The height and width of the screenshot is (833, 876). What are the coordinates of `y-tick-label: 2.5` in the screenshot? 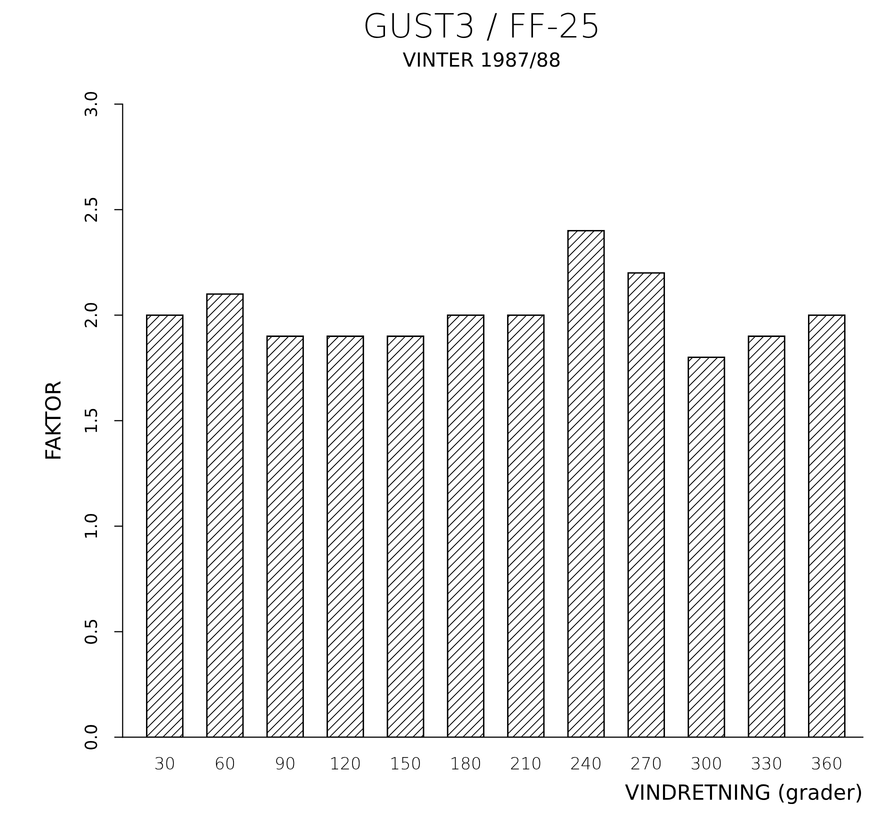 It's located at (91, 210).